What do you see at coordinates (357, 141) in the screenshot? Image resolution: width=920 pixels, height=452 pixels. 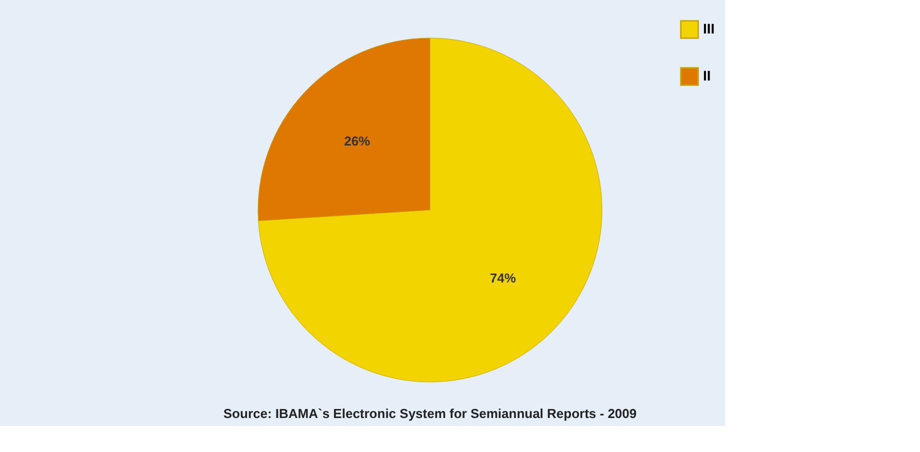 I see `data-label: 26%` at bounding box center [357, 141].